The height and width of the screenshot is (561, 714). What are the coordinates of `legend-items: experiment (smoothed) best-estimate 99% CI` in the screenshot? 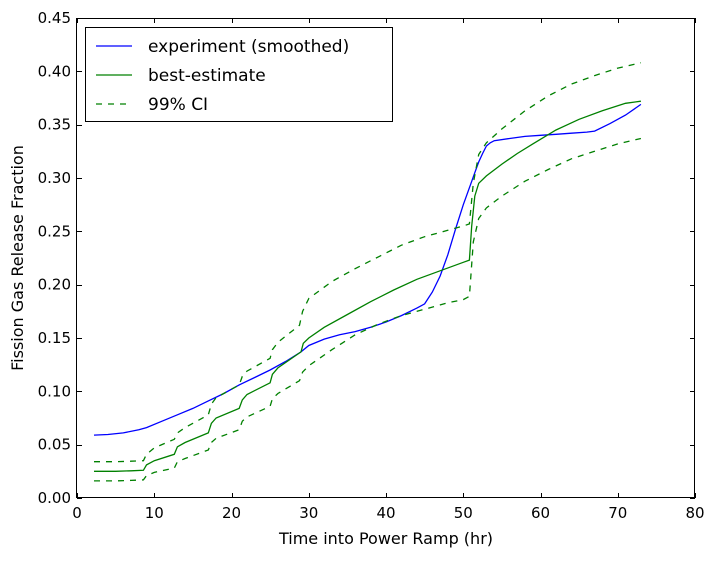 It's located at (222, 76).